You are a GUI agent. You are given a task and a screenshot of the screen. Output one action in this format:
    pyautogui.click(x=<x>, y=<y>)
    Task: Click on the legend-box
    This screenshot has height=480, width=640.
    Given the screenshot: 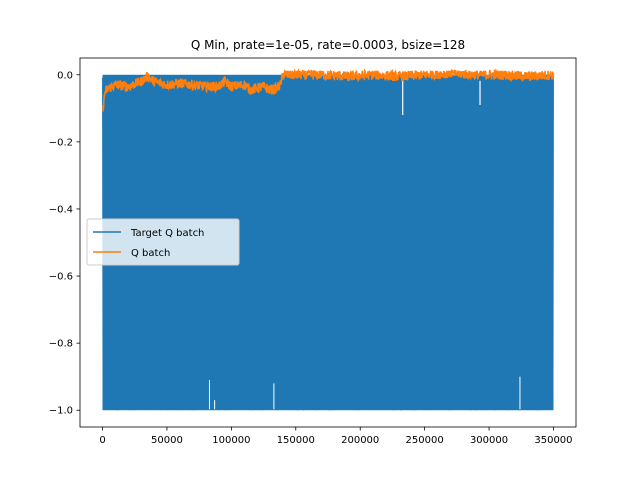 What is the action you would take?
    pyautogui.click(x=163, y=242)
    